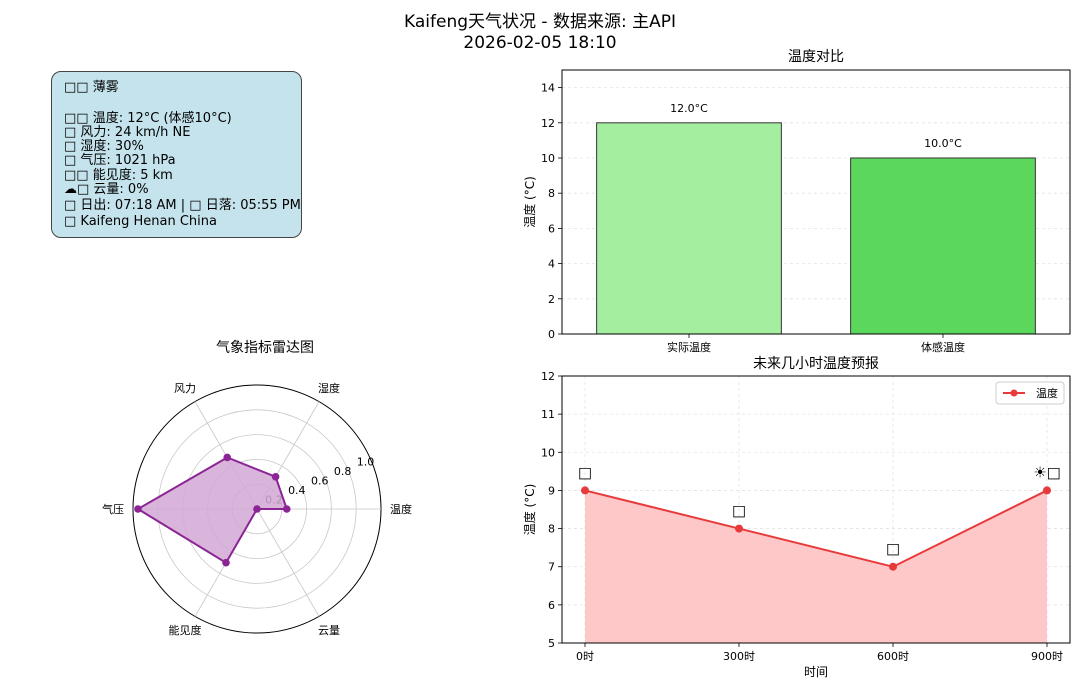  What do you see at coordinates (551, 567) in the screenshot?
I see `line-ytick-label: 7` at bounding box center [551, 567].